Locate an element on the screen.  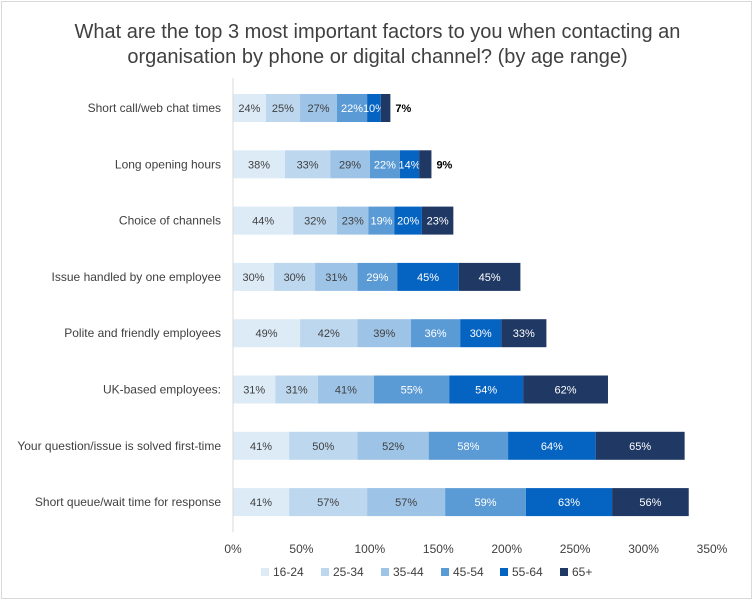
data-label: 64% is located at coordinates (552, 447).